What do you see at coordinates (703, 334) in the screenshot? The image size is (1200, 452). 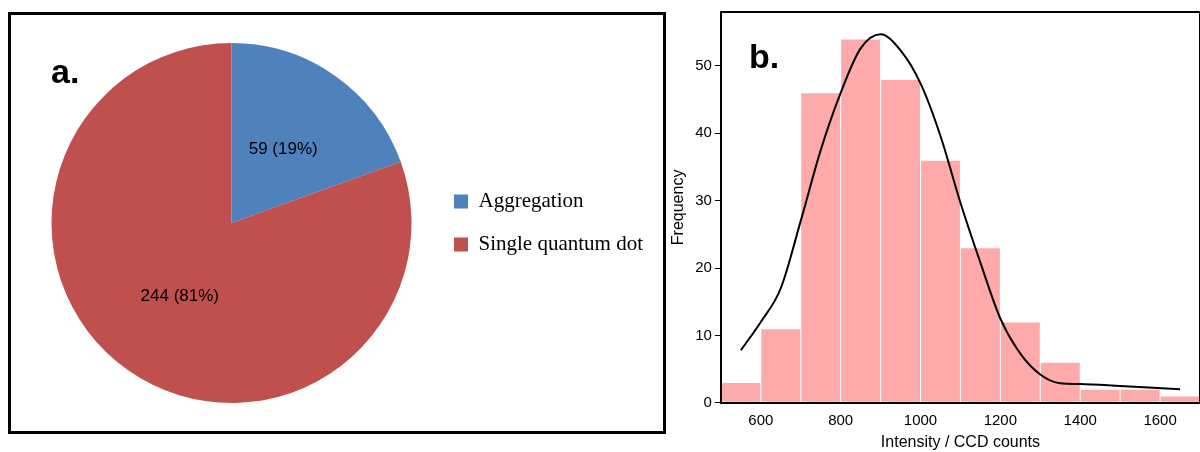 I see `y-tick-label: 10` at bounding box center [703, 334].